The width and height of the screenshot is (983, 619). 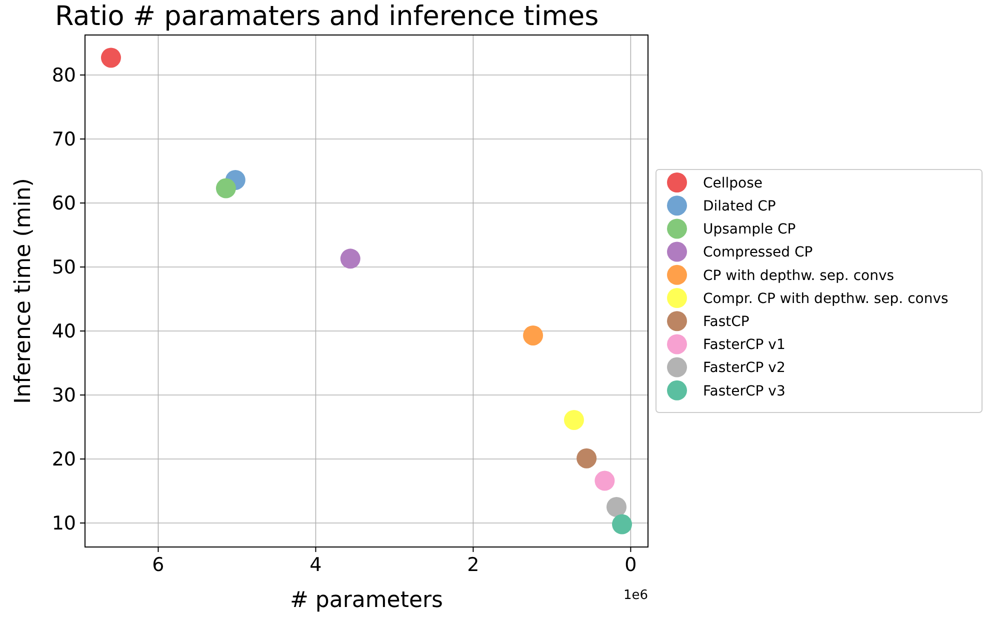 What do you see at coordinates (64, 523) in the screenshot?
I see `y-tick-label: 10` at bounding box center [64, 523].